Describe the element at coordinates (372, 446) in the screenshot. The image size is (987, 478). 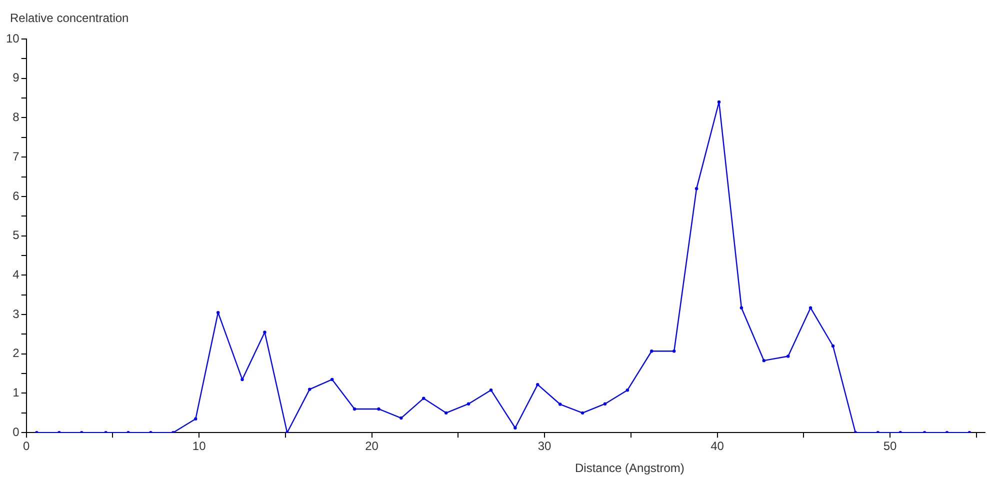
I see `x-tick-label: 20` at that location.